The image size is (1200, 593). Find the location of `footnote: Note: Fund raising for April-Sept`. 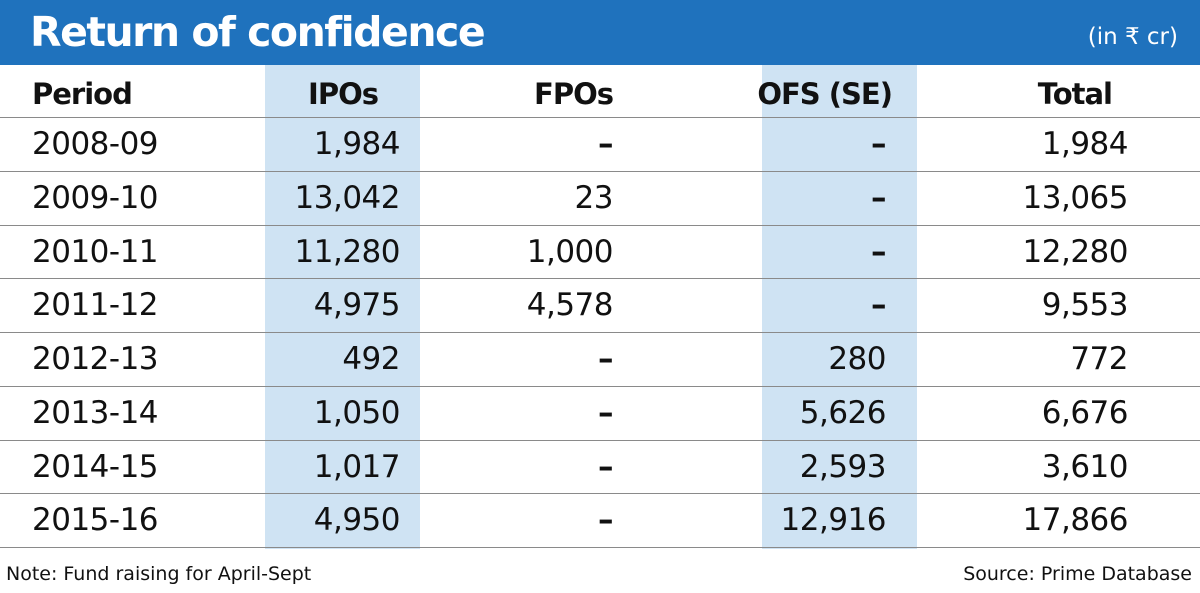

footnote: Note: Fund raising for April-Sept is located at coordinates (159, 574).